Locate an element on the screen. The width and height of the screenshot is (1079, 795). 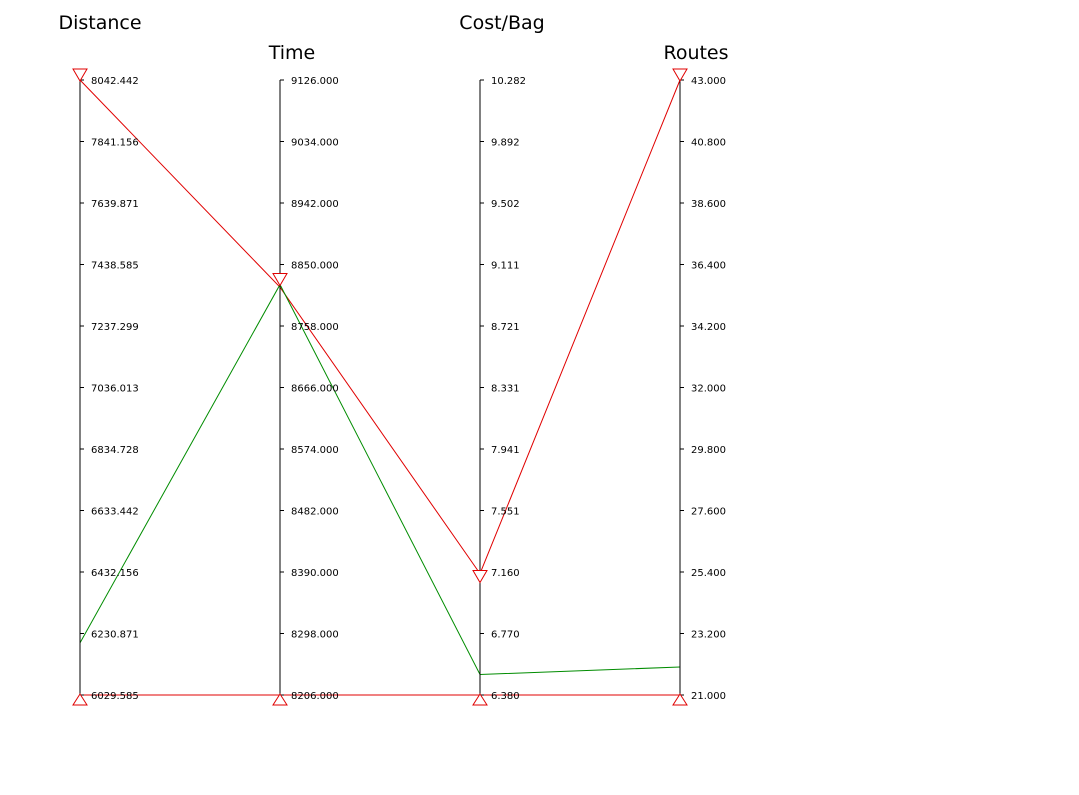
lower-filter-handle-distance is located at coordinates (80, 699).